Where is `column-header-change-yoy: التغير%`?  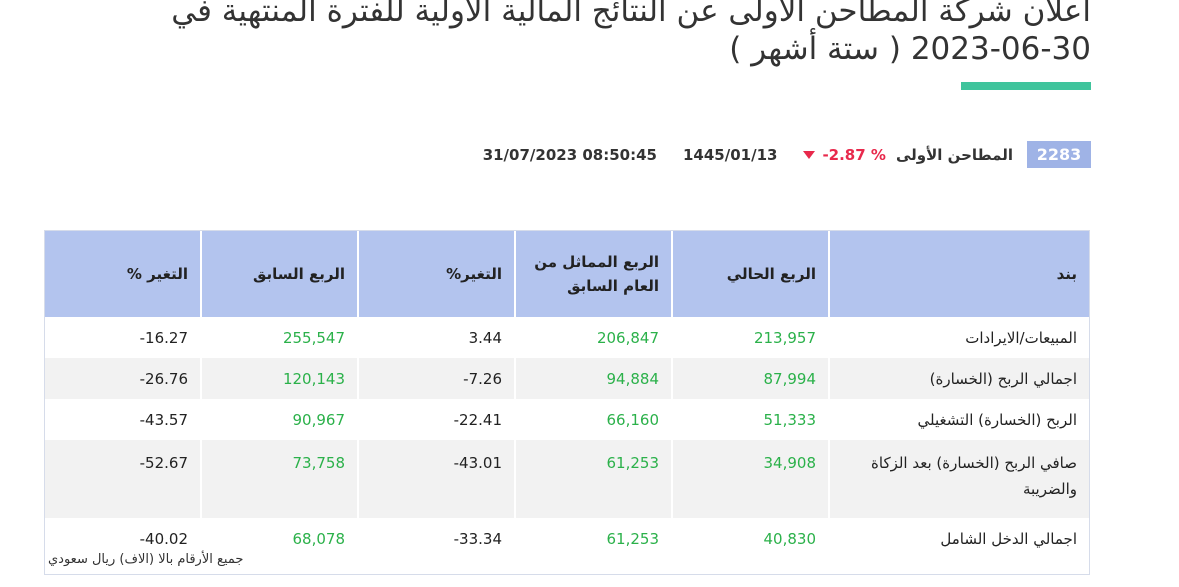
column-header-change-yoy: التغير% is located at coordinates (436, 274).